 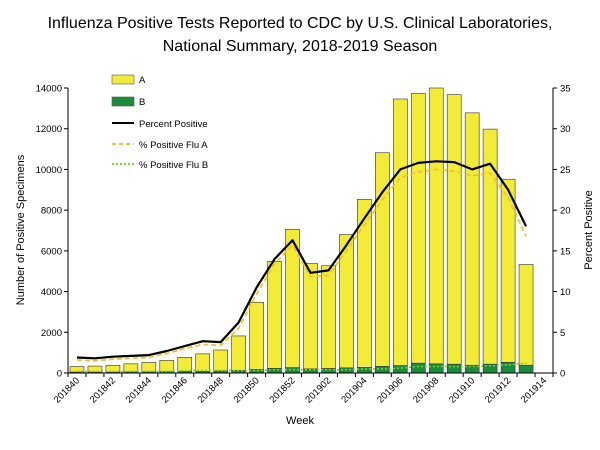 What do you see at coordinates (426, 390) in the screenshot?
I see `x-tick-label-201908: 201908` at bounding box center [426, 390].